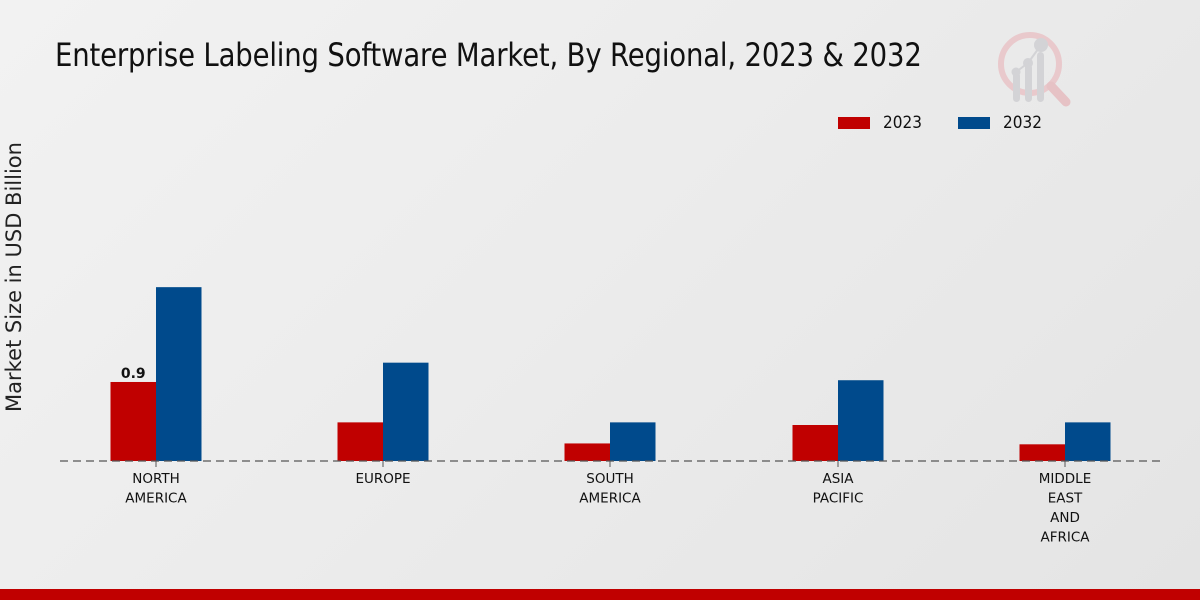  What do you see at coordinates (156, 479) in the screenshot?
I see `x-tick-label-line: NORTH` at bounding box center [156, 479].